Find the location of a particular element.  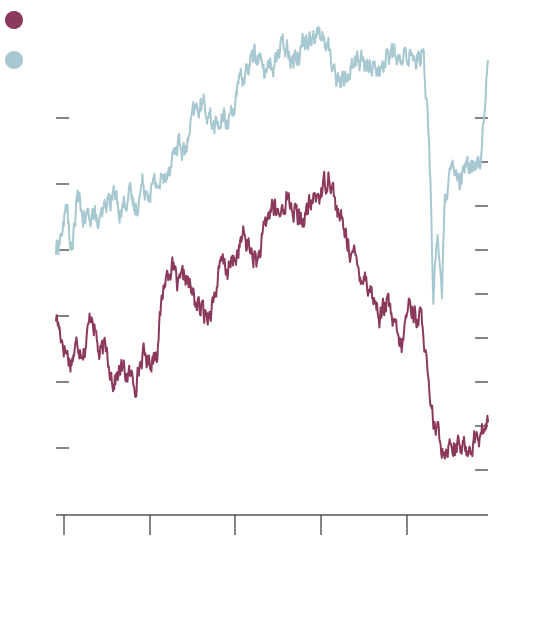

x-axis is located at coordinates (272, 524).